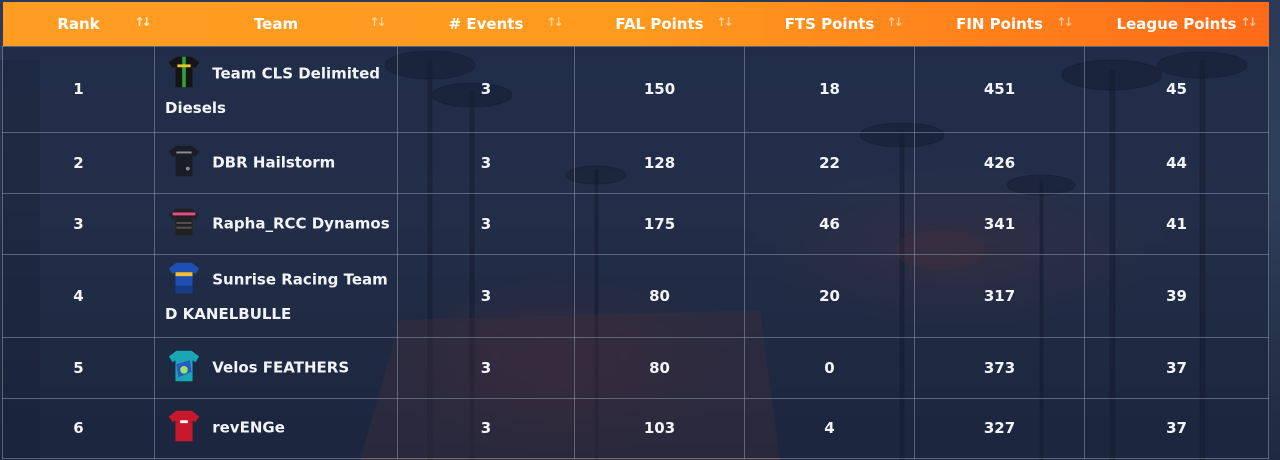 The image size is (1280, 460). I want to click on team-name: Velos FEATHERS, so click(281, 367).